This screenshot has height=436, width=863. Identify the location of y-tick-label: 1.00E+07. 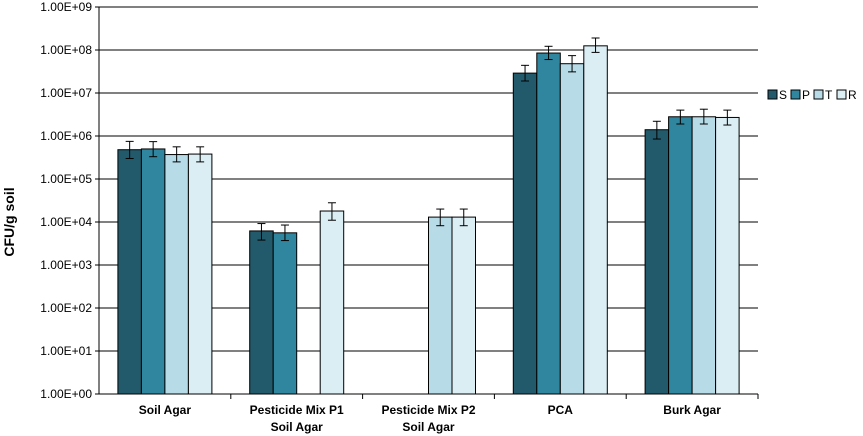
(66, 93).